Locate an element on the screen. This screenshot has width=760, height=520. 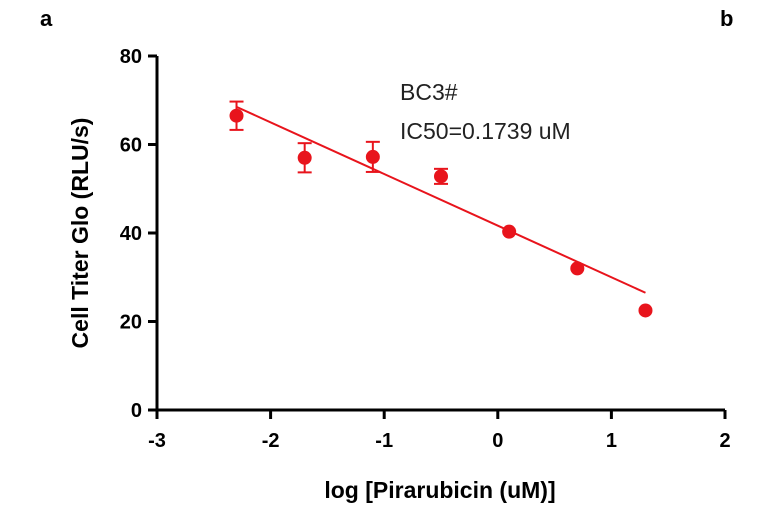
y-tick-label: 0 is located at coordinates (136, 411).